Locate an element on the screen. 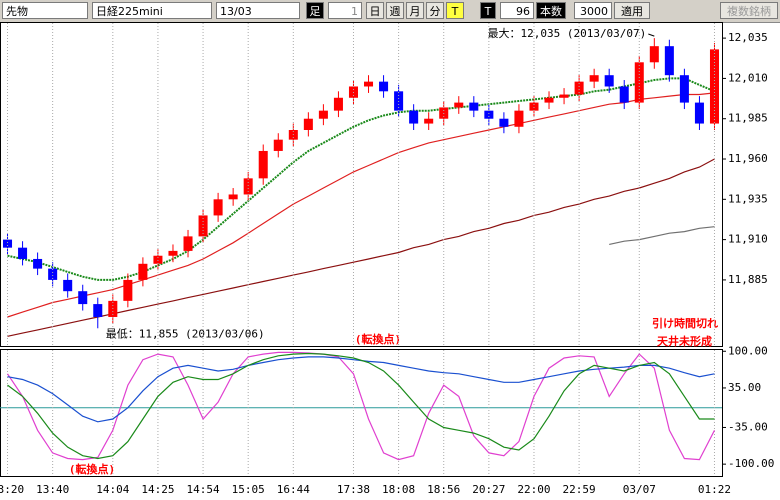  market-select: 先物 is located at coordinates (45, 10).